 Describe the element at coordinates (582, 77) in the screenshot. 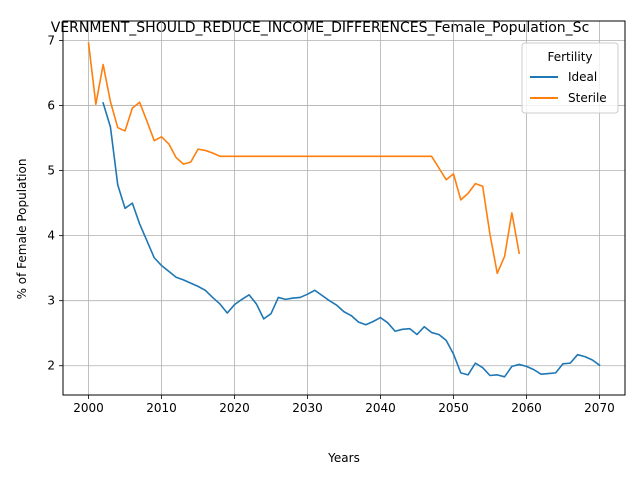

I see `legend-label-ideal: Ideal` at that location.